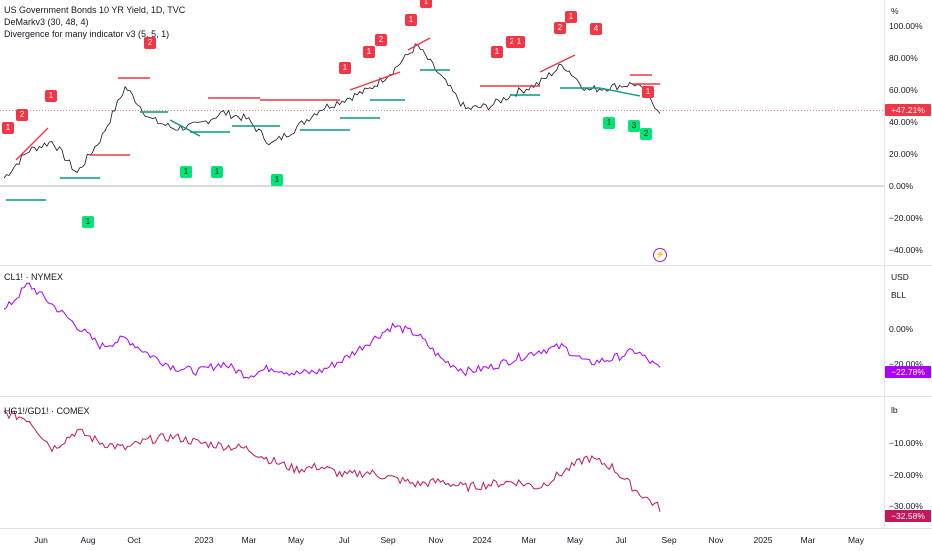 The height and width of the screenshot is (551, 932). I want to click on legend-indicator-demark: DeMarkv3 (30, 48, 4), so click(46, 22).